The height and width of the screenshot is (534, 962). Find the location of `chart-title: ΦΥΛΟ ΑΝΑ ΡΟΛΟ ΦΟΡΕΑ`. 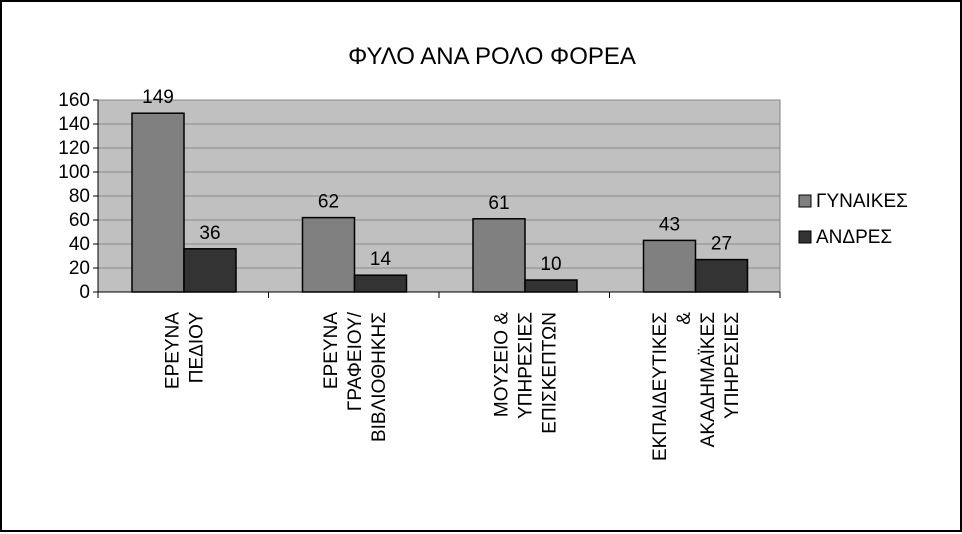

chart-title: ΦΥΛΟ ΑΝΑ ΡΟΛΟ ΦΟΡΕΑ is located at coordinates (492, 56).